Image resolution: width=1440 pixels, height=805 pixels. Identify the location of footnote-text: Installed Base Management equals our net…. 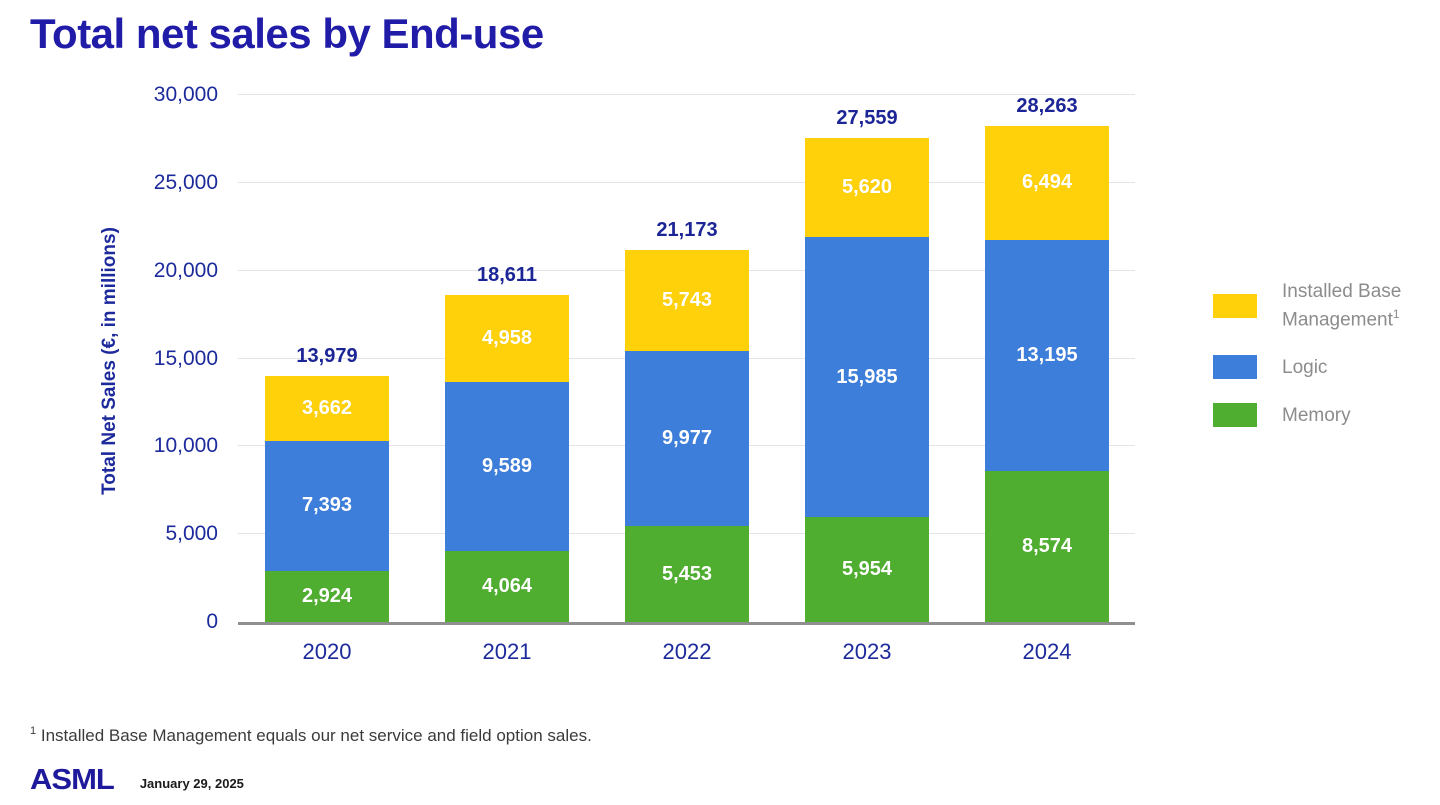
(314, 735).